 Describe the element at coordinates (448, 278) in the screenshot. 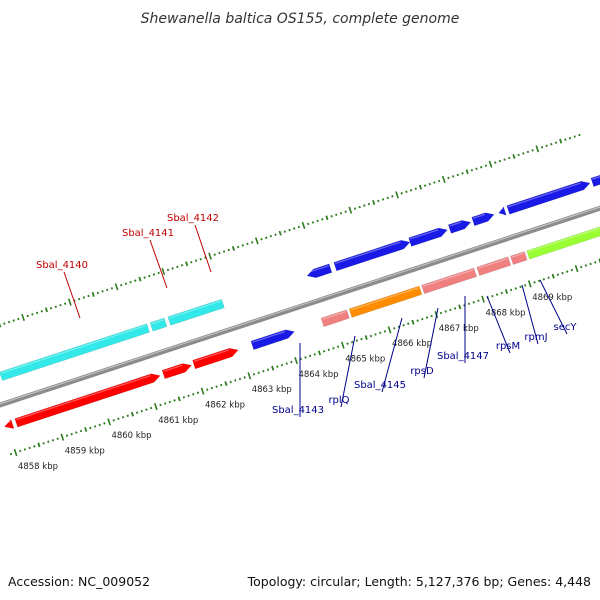

I see `gene-pink-2-shine` at that location.